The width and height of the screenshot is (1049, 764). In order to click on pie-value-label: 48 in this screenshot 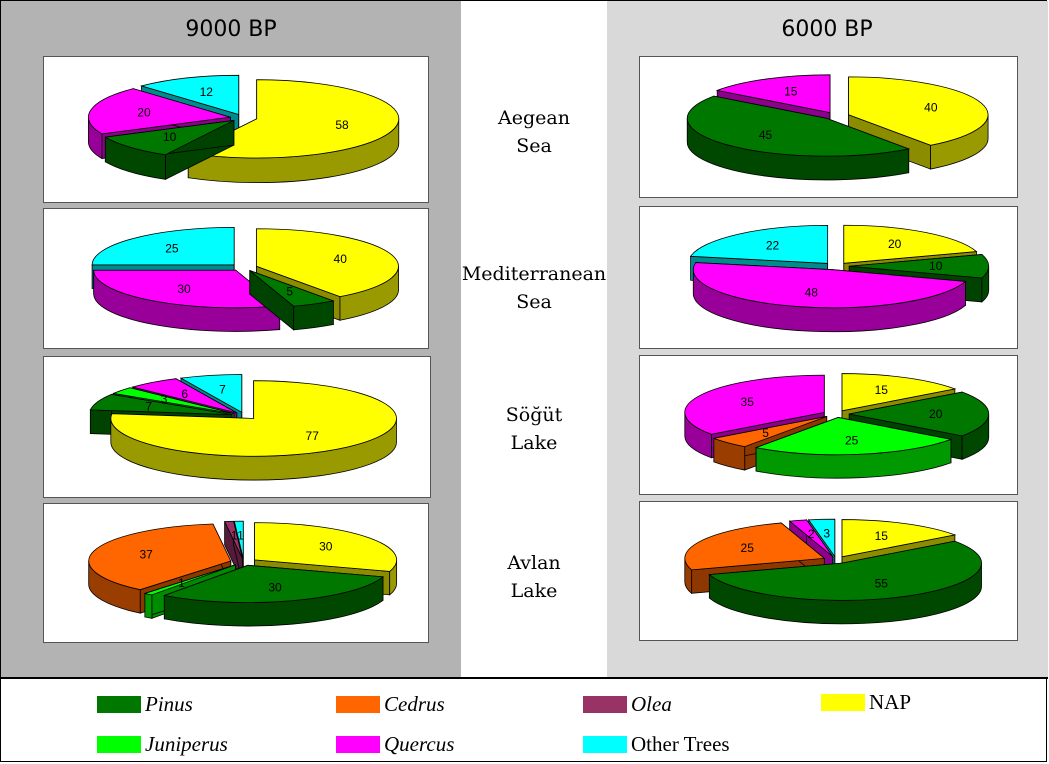, I will do `click(812, 293)`.